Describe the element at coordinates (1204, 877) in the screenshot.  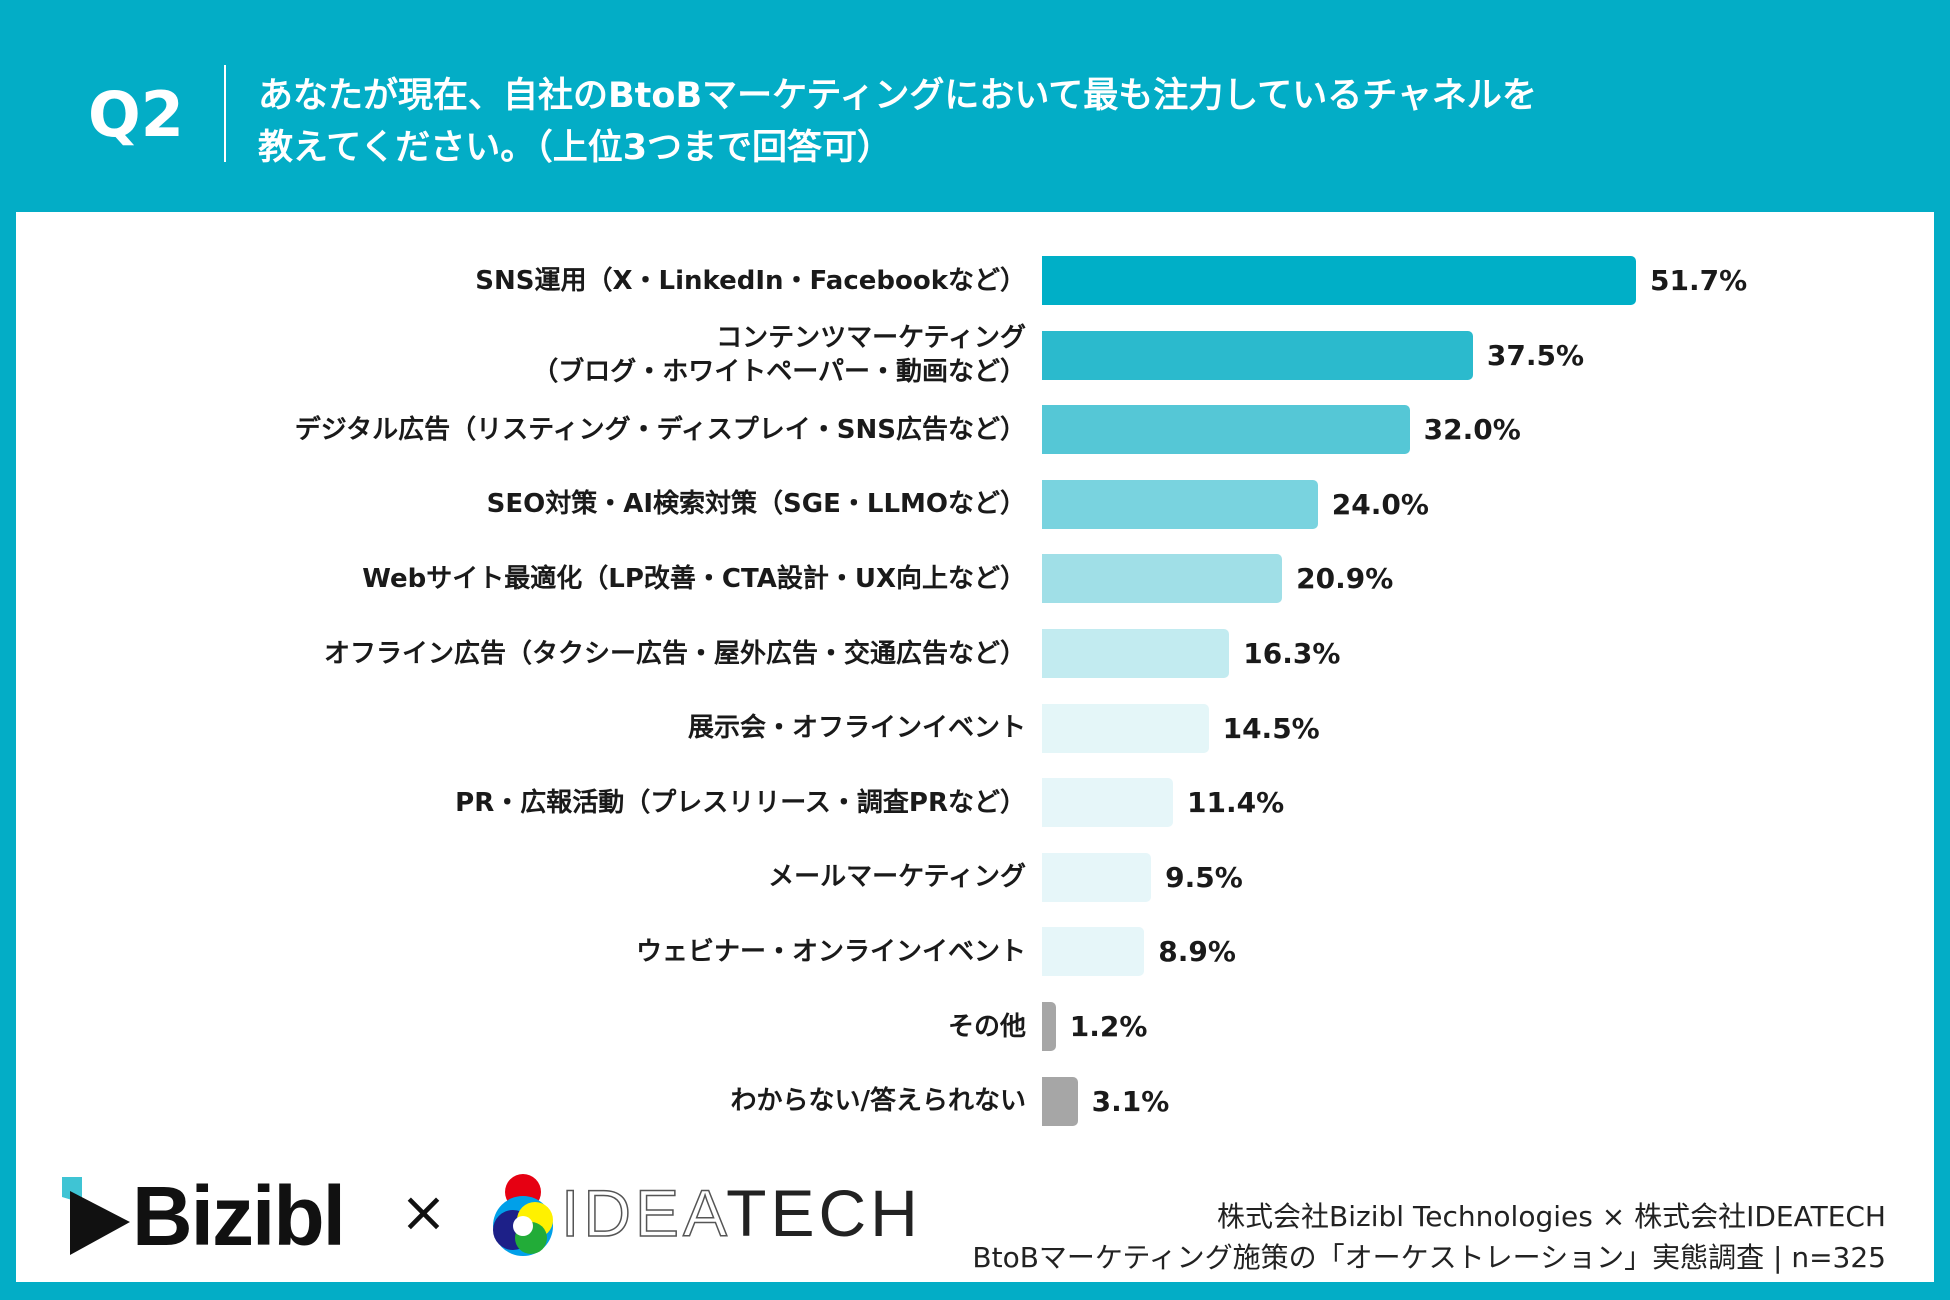
I see `value-label: 9.5%` at that location.